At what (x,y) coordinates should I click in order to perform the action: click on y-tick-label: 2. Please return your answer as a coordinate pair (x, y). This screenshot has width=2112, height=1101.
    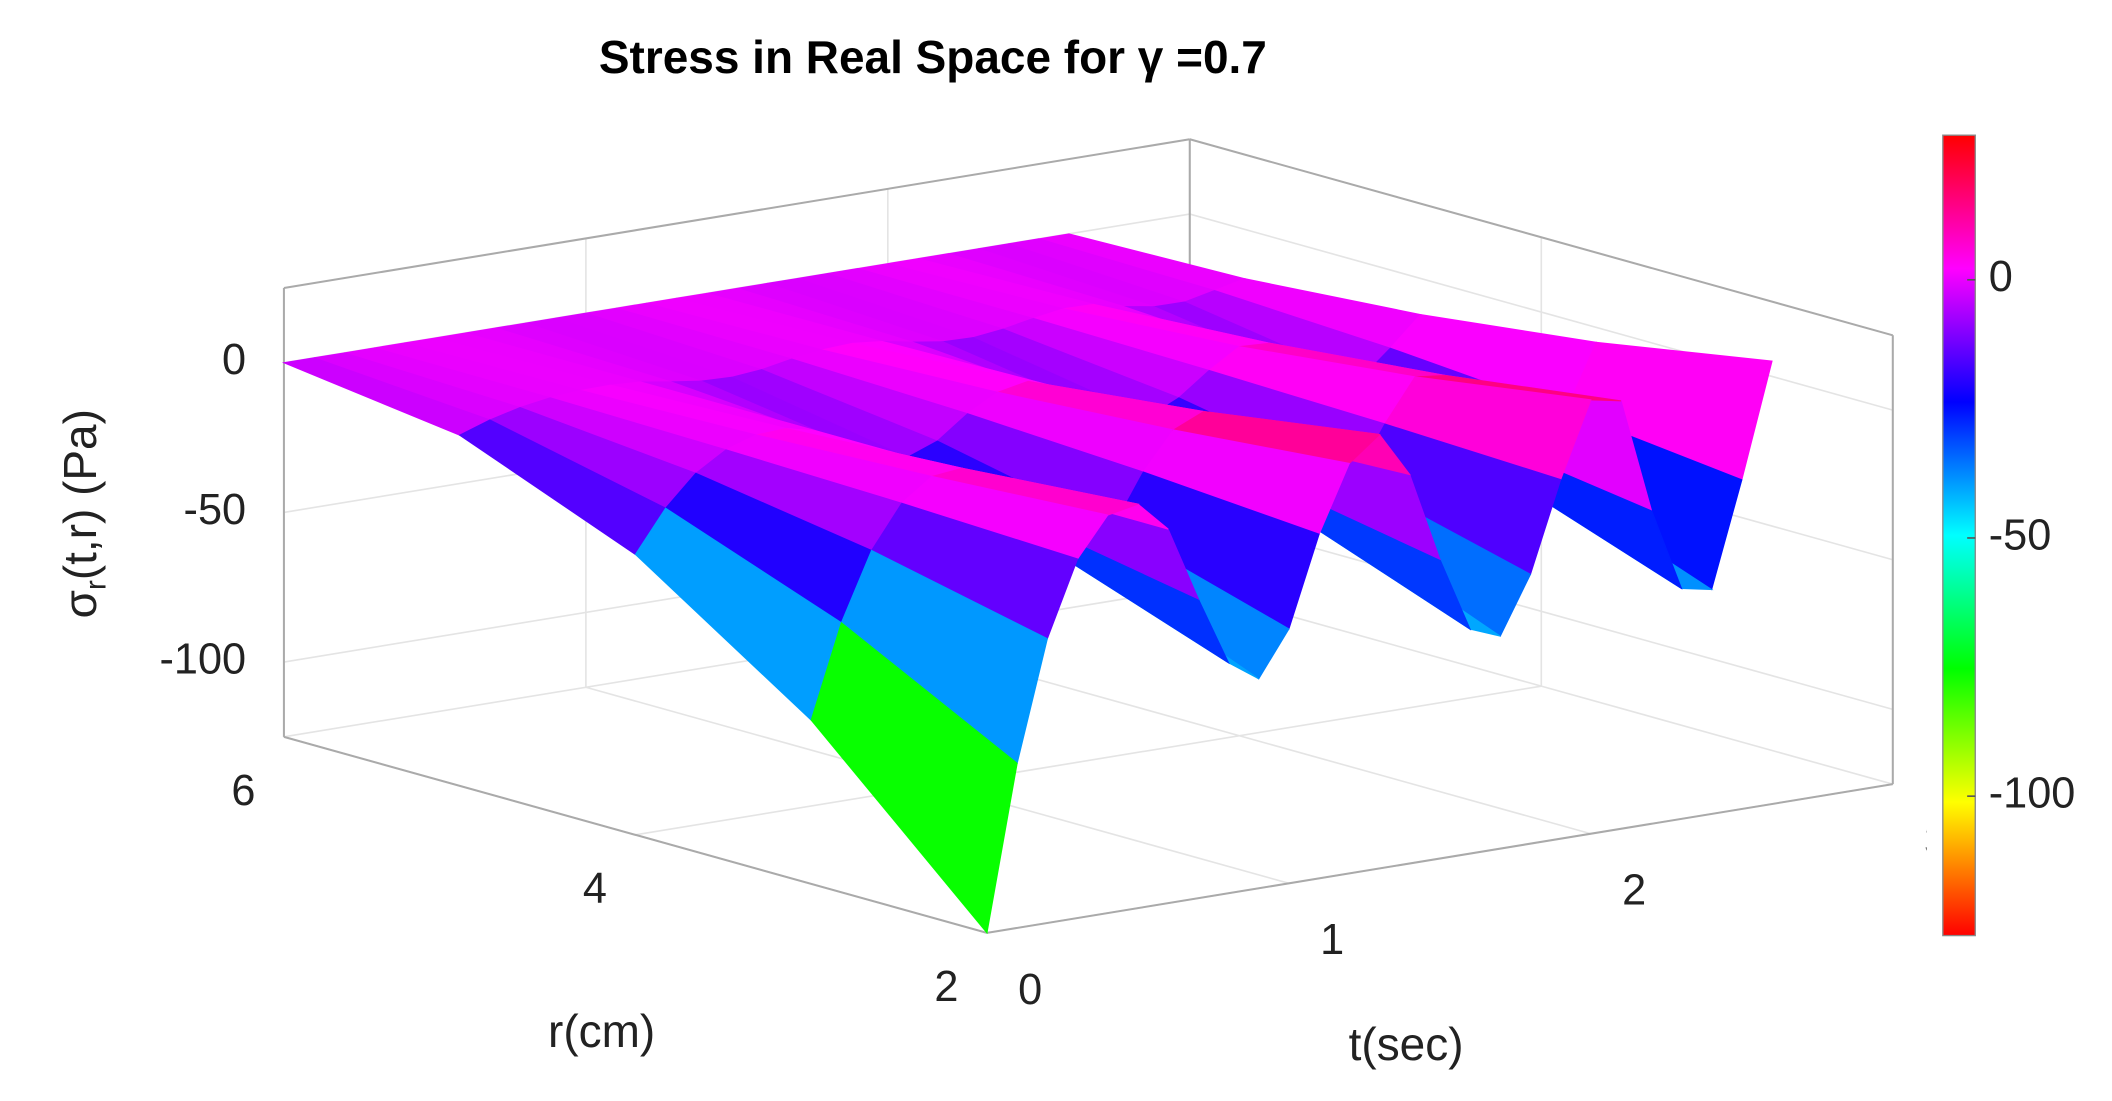
    Looking at the image, I should click on (946, 987).